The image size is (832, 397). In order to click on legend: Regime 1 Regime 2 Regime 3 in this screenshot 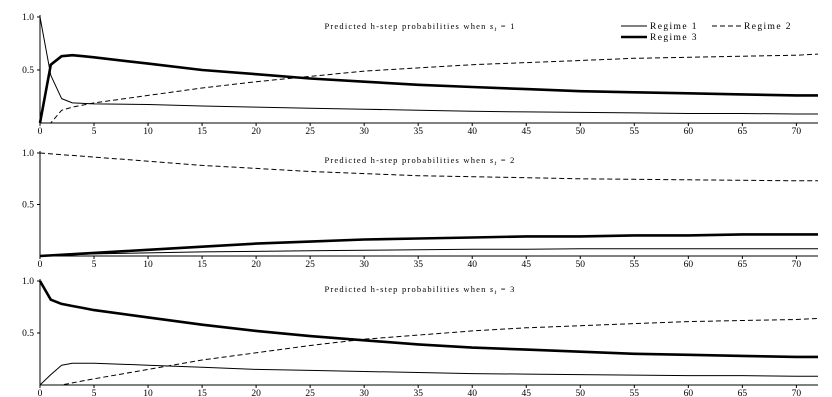, I will do `click(706, 32)`.